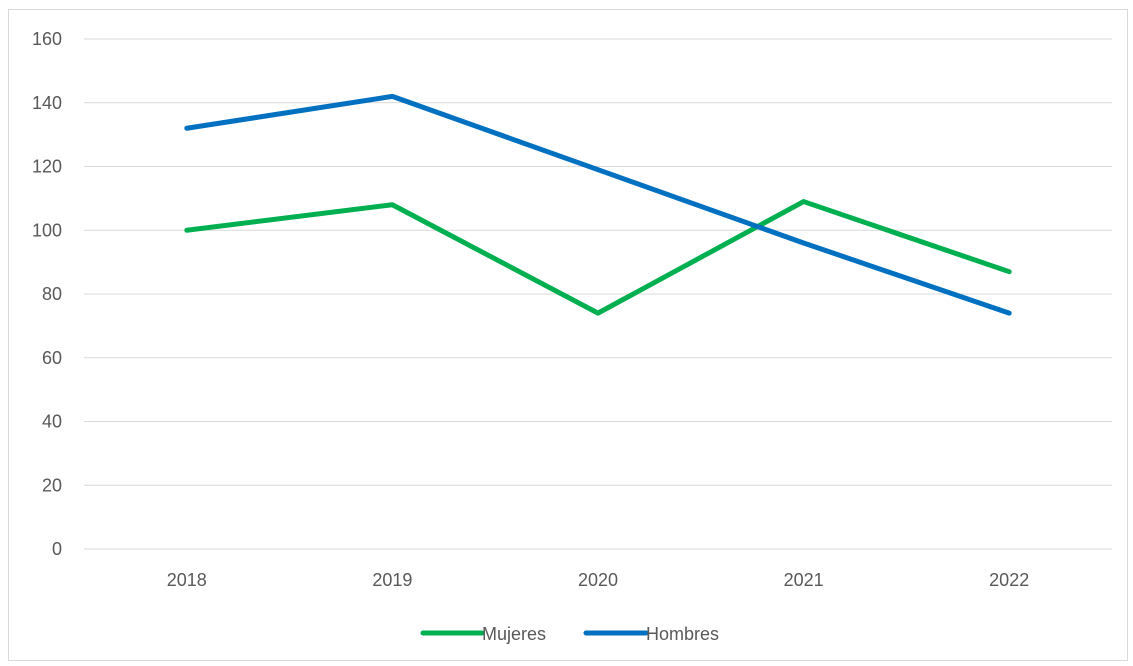 This screenshot has width=1133, height=666. I want to click on x-tick-label-2019: 2019, so click(392, 580).